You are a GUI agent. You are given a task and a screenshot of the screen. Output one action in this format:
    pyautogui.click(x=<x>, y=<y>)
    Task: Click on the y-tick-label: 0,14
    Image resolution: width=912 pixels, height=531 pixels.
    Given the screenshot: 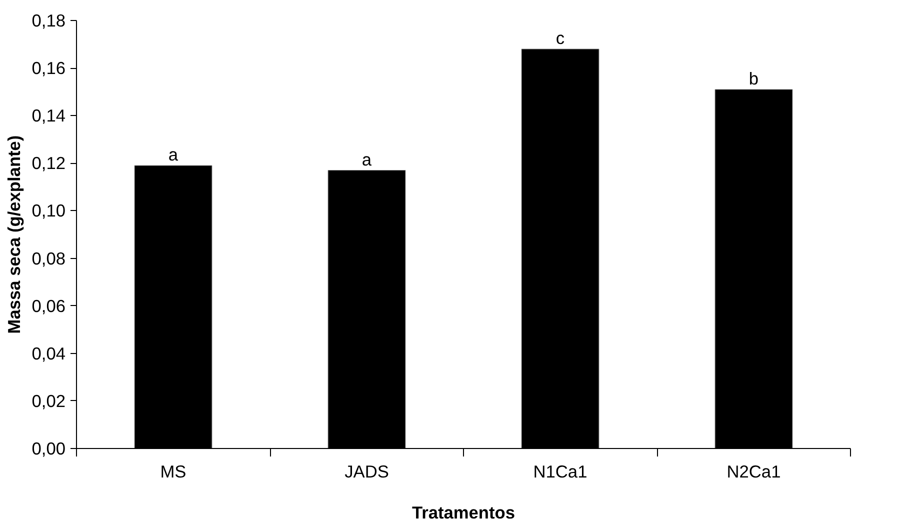 What is the action you would take?
    pyautogui.click(x=49, y=116)
    